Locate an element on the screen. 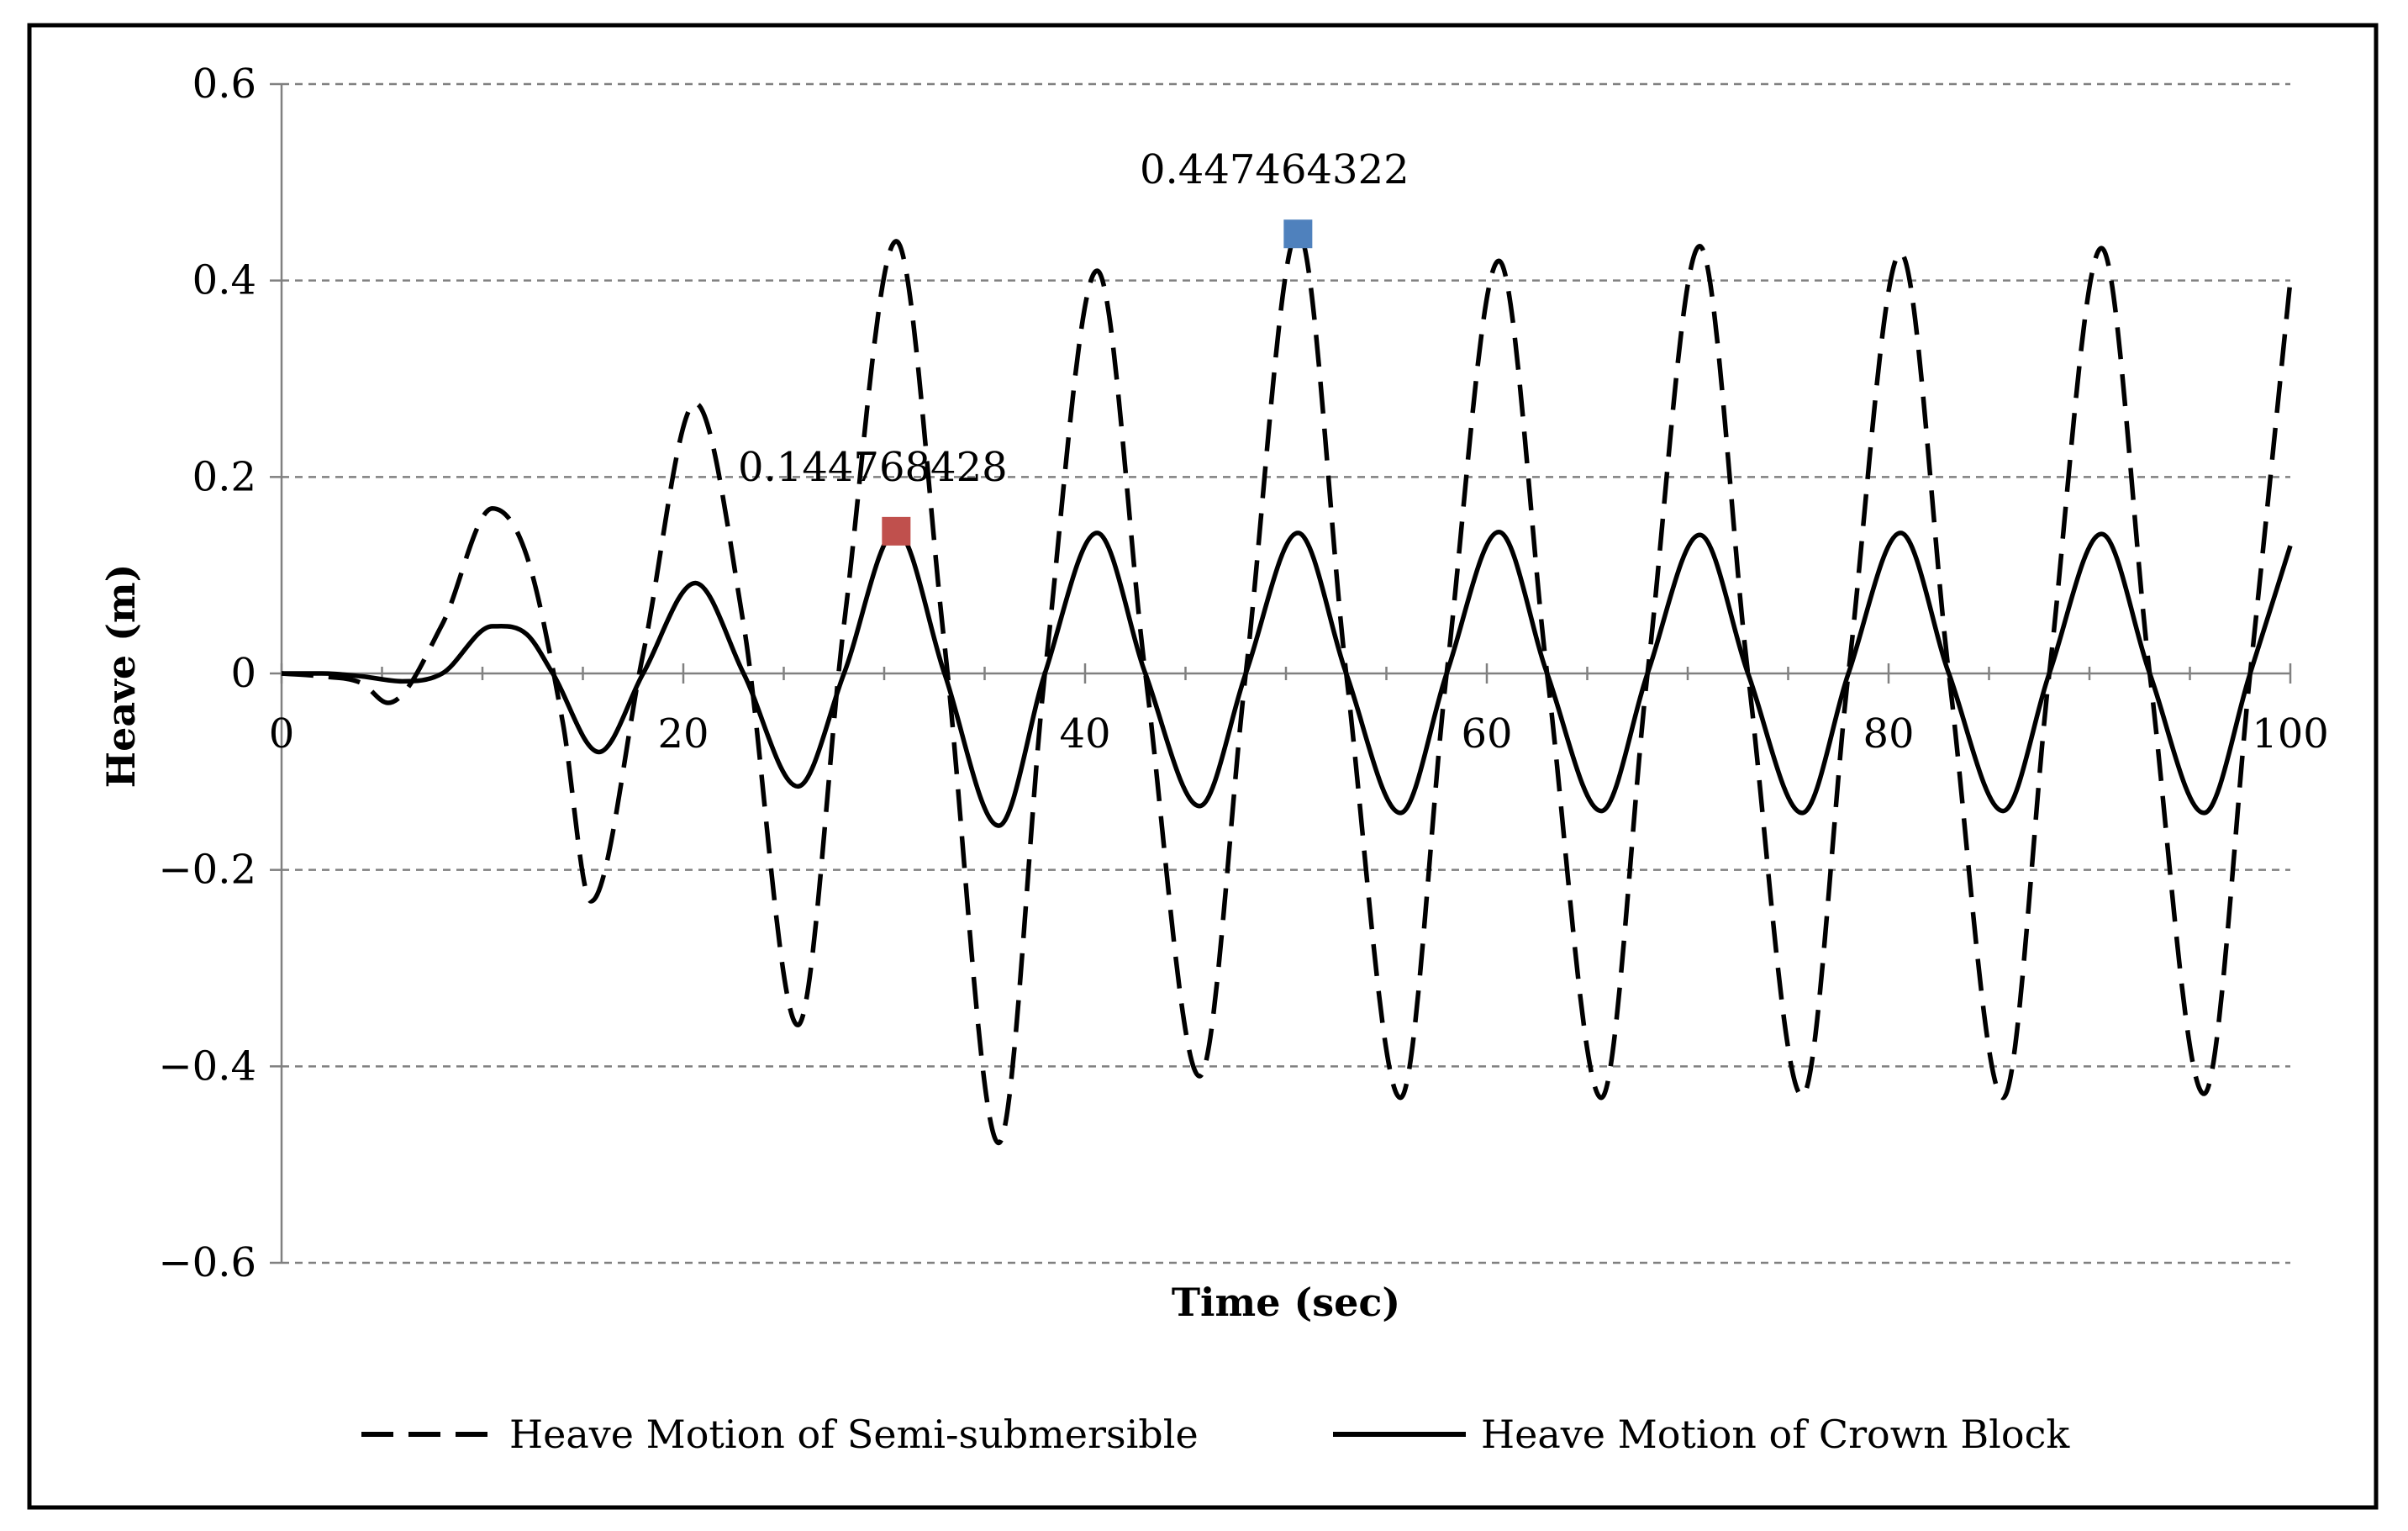 The height and width of the screenshot is (1531, 2408). x-axis-title: Time (sec) is located at coordinates (1286, 1302).